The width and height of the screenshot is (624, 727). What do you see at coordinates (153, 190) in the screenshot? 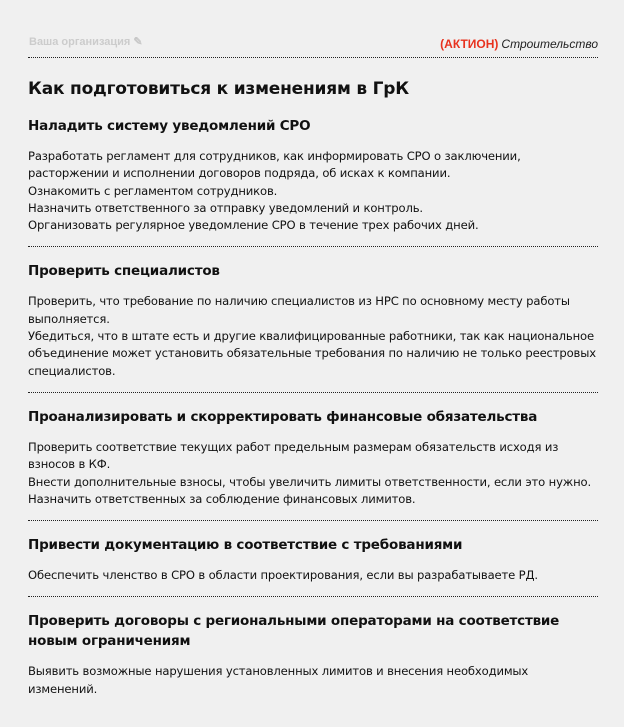
I see `section-item: Ознакомить с регламентом сотрудников.` at bounding box center [153, 190].